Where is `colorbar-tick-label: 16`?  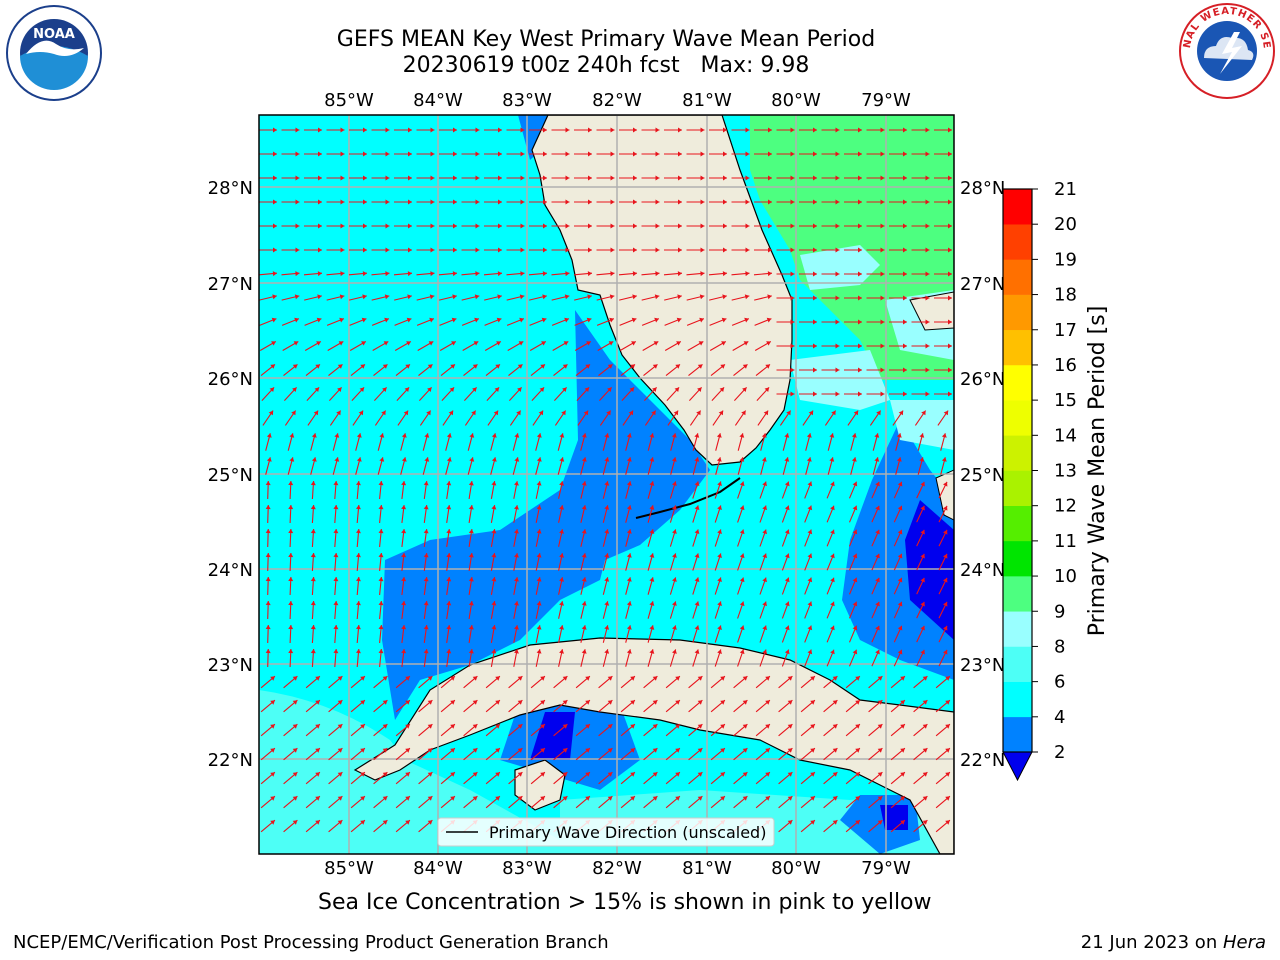
colorbar-tick-label: 16 is located at coordinates (1065, 365).